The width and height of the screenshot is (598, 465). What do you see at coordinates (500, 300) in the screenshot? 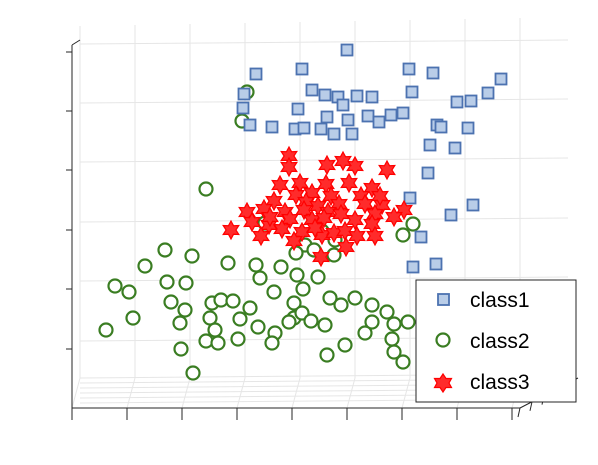
I see `legend-label-class1: class1` at bounding box center [500, 300].